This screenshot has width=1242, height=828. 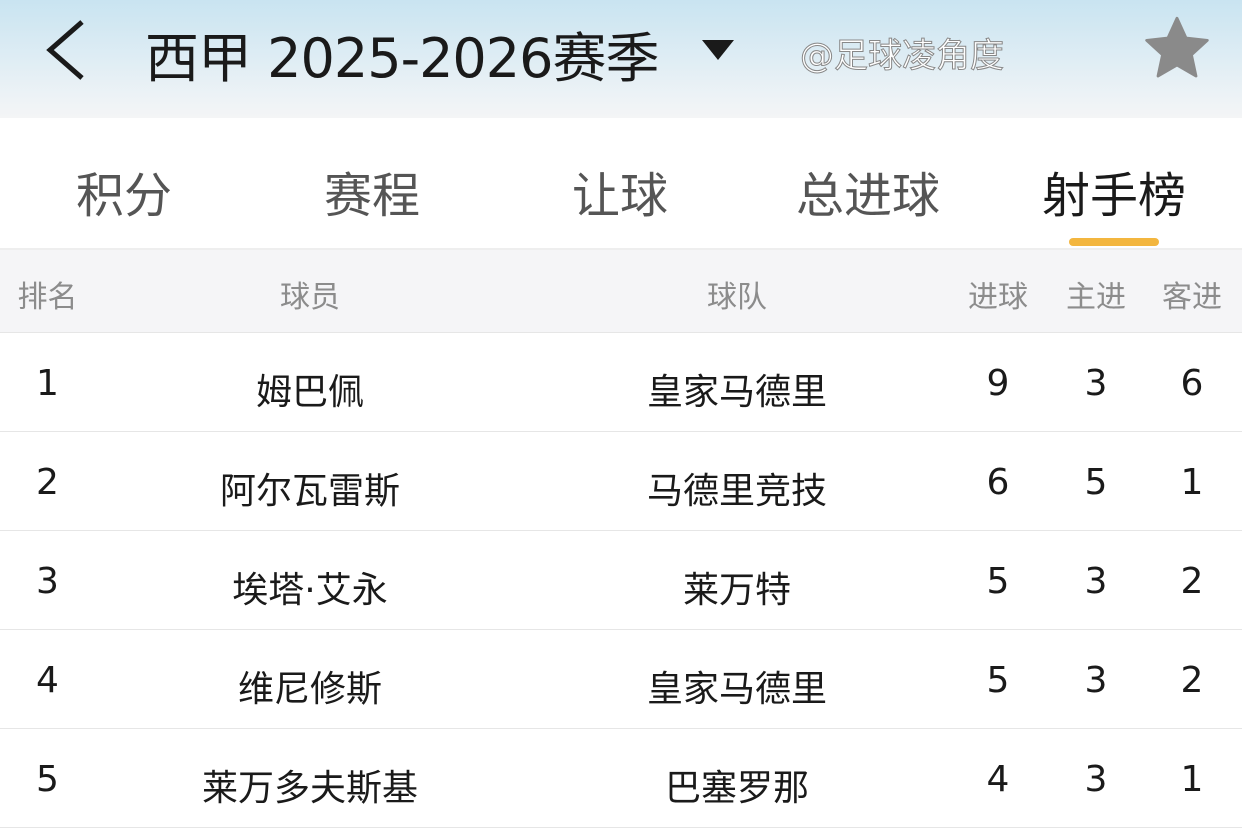 What do you see at coordinates (621, 778) in the screenshot?
I see `table-row: 5 莱万多夫斯基 巴塞罗那 4 3 1` at bounding box center [621, 778].